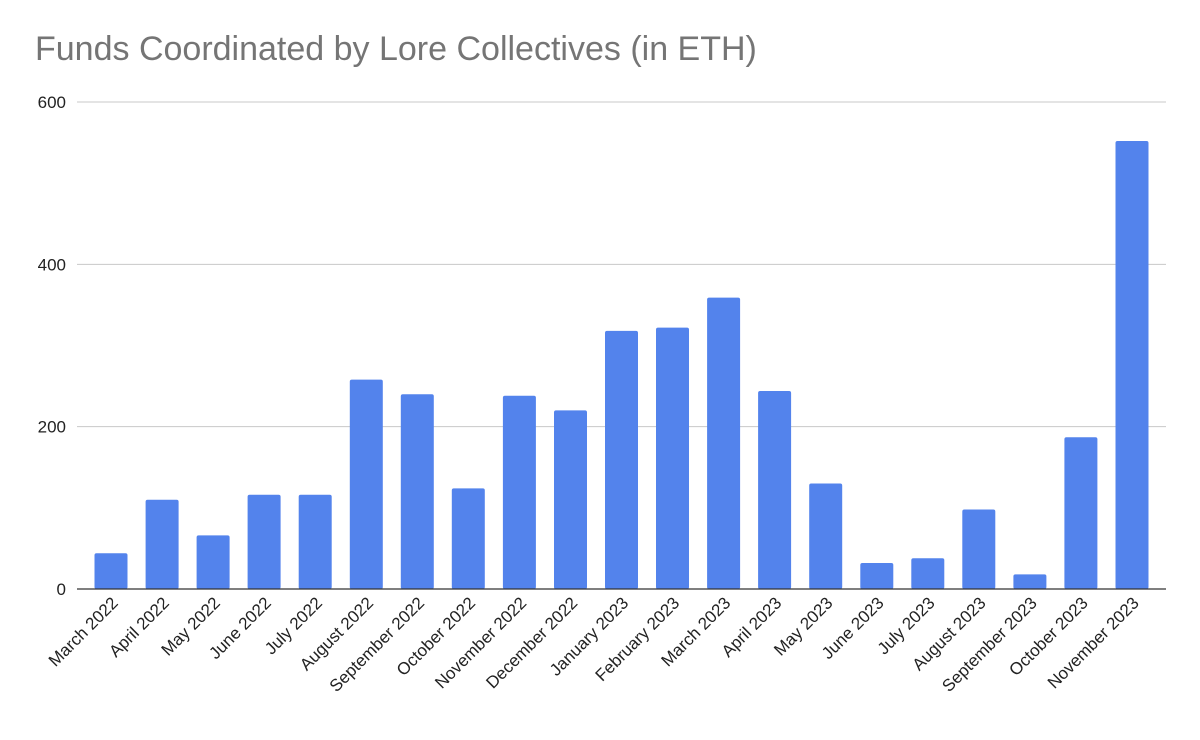  I want to click on y-tick-label: 600, so click(52, 102).